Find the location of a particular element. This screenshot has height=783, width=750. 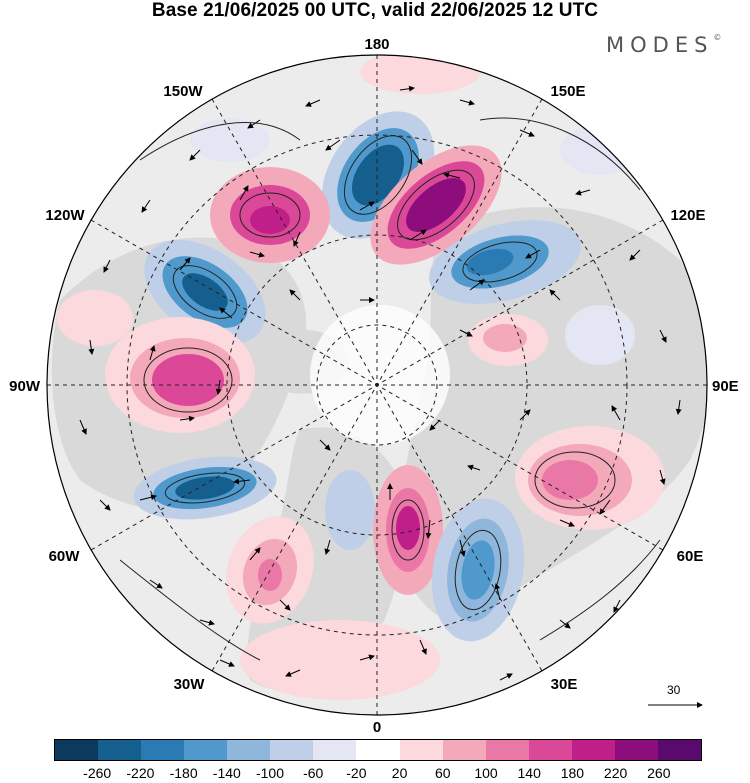

colorbar-tick-label: 260 is located at coordinates (659, 773).